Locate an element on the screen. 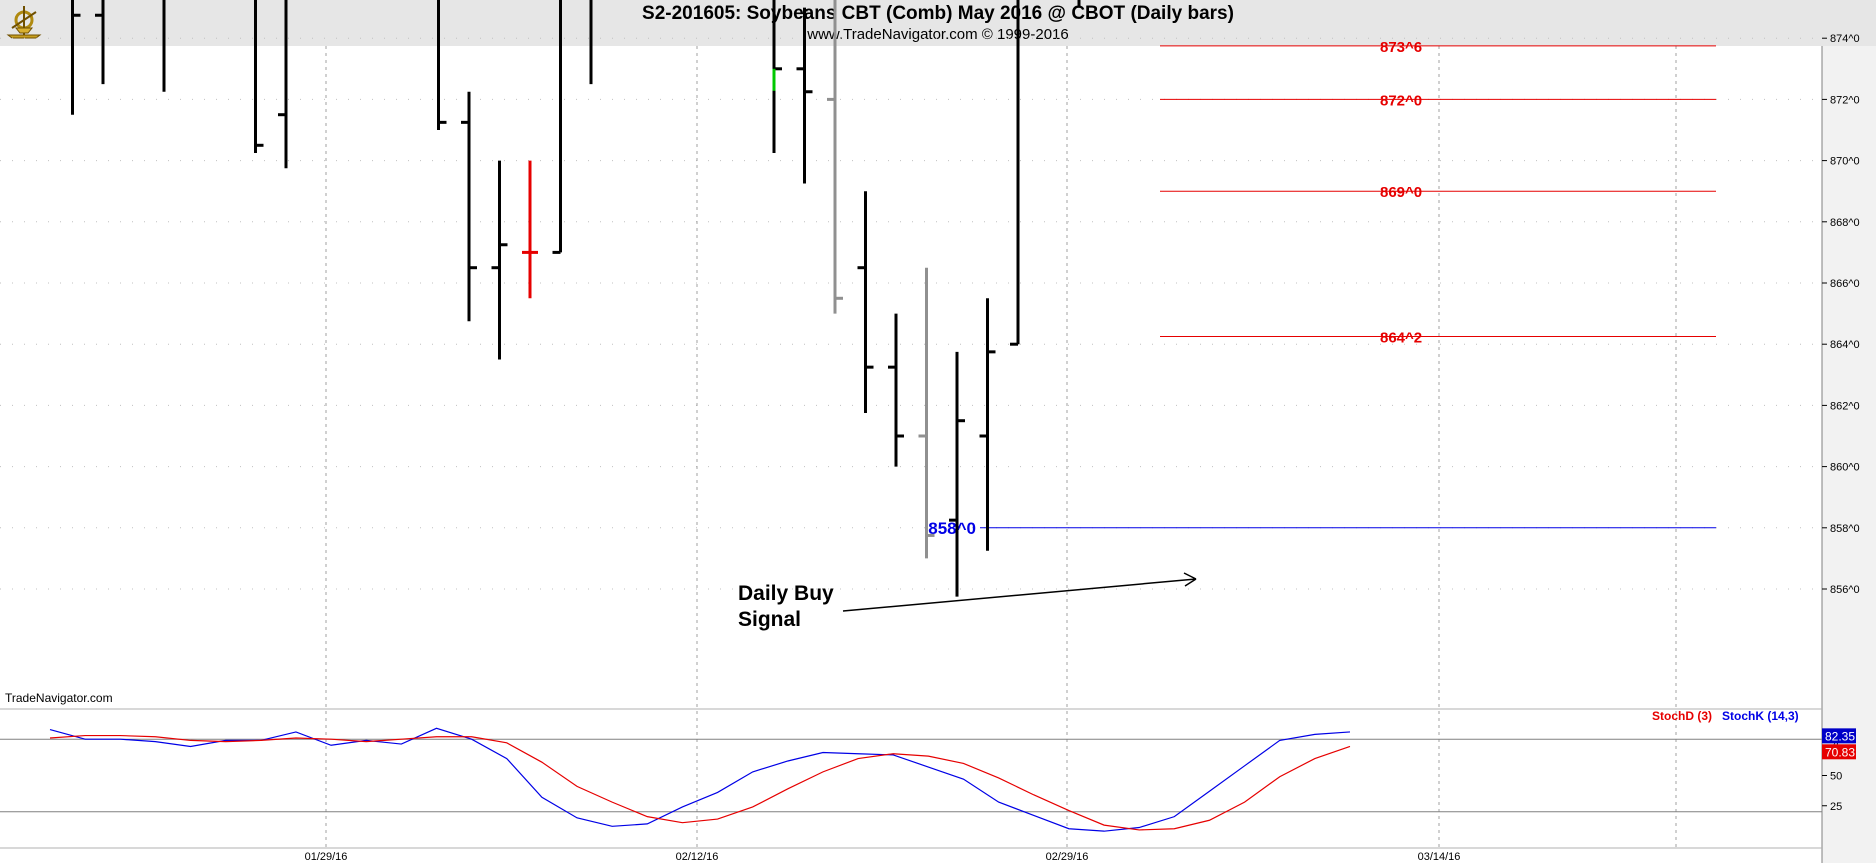  price-tick-label: 864^0 is located at coordinates (1845, 345).